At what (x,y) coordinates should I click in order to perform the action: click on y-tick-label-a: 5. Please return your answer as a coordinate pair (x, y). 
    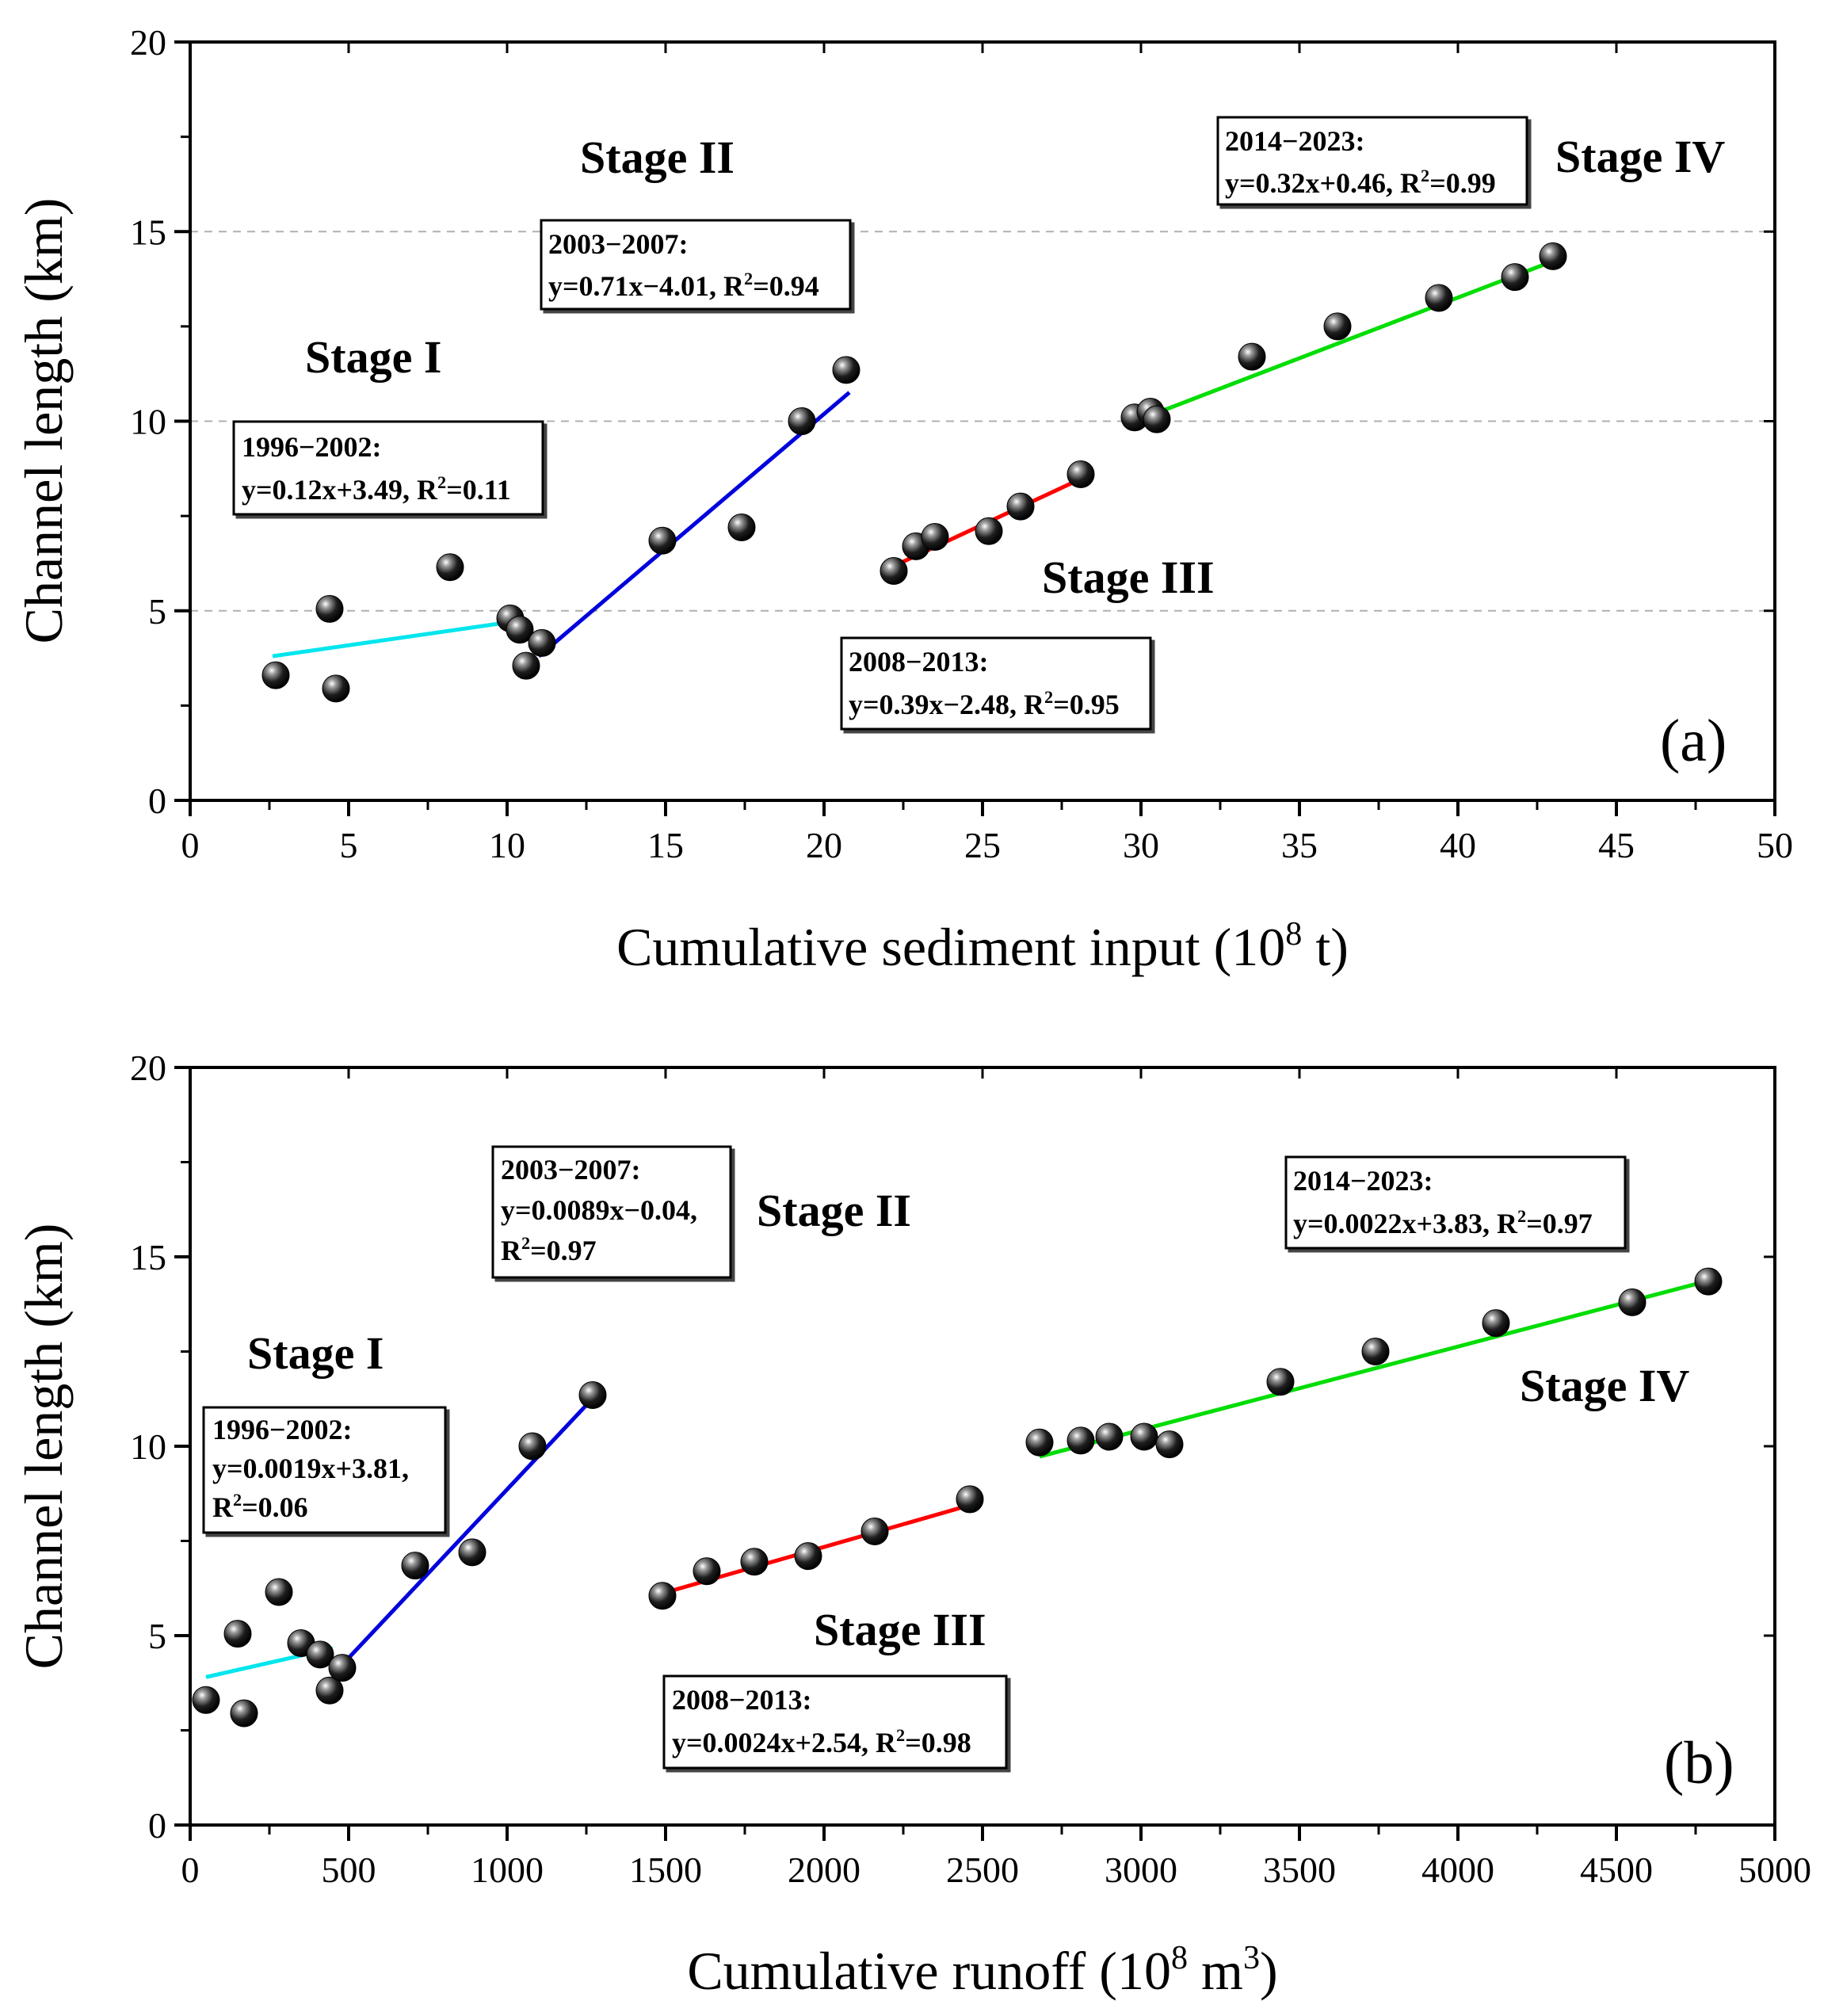
    Looking at the image, I should click on (157, 611).